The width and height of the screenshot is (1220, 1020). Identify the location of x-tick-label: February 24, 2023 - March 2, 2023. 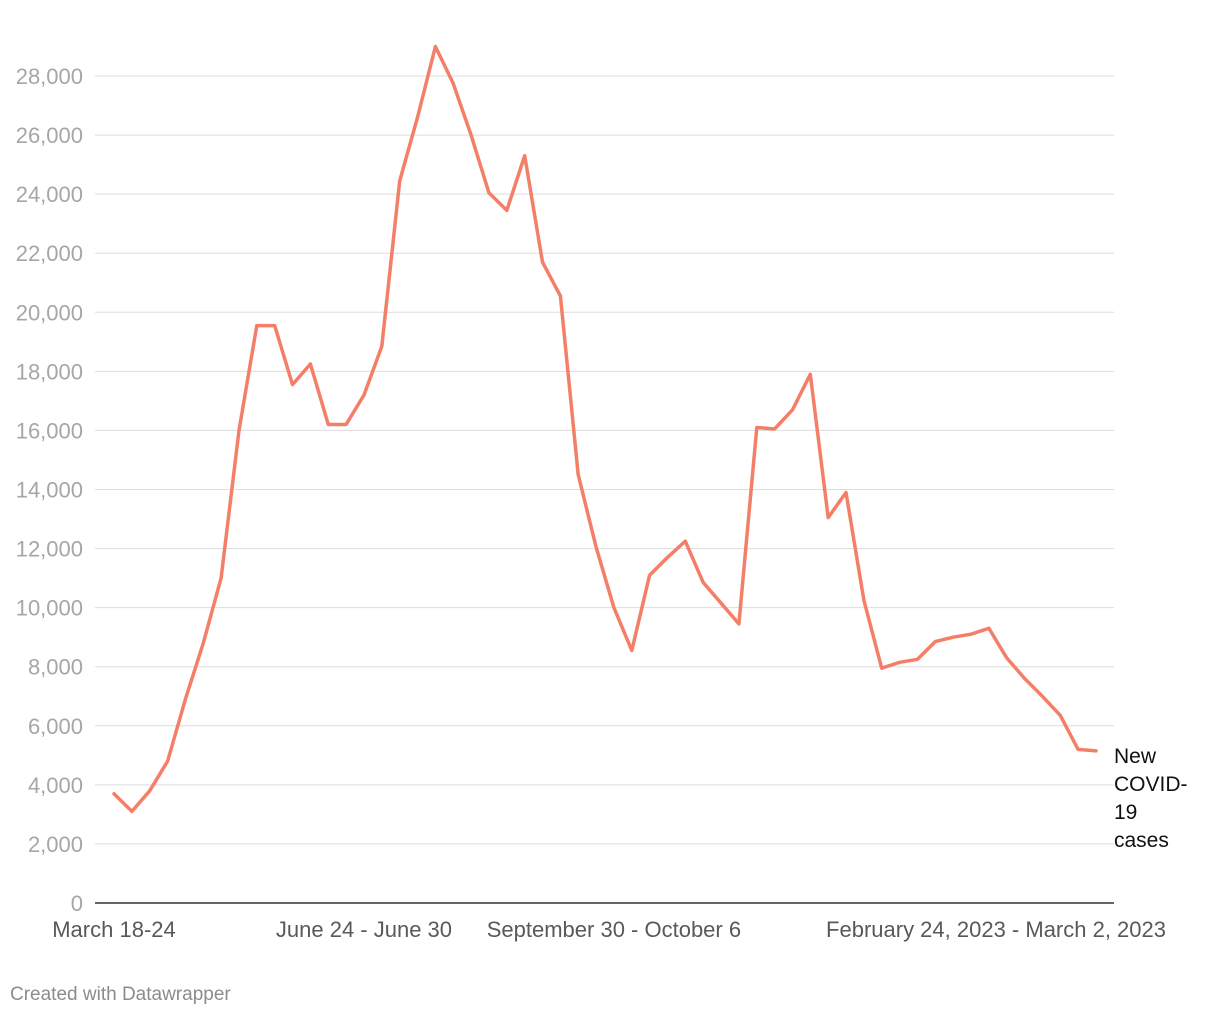
(996, 929).